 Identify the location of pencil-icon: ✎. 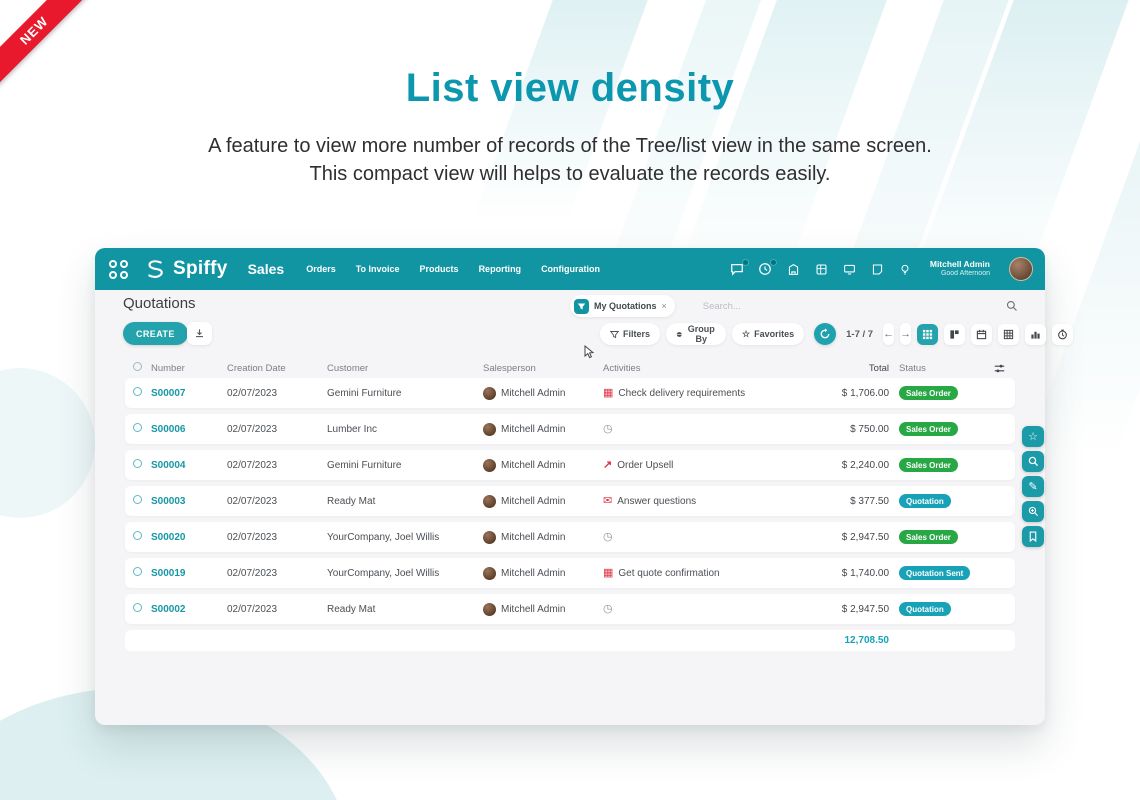
(1033, 487).